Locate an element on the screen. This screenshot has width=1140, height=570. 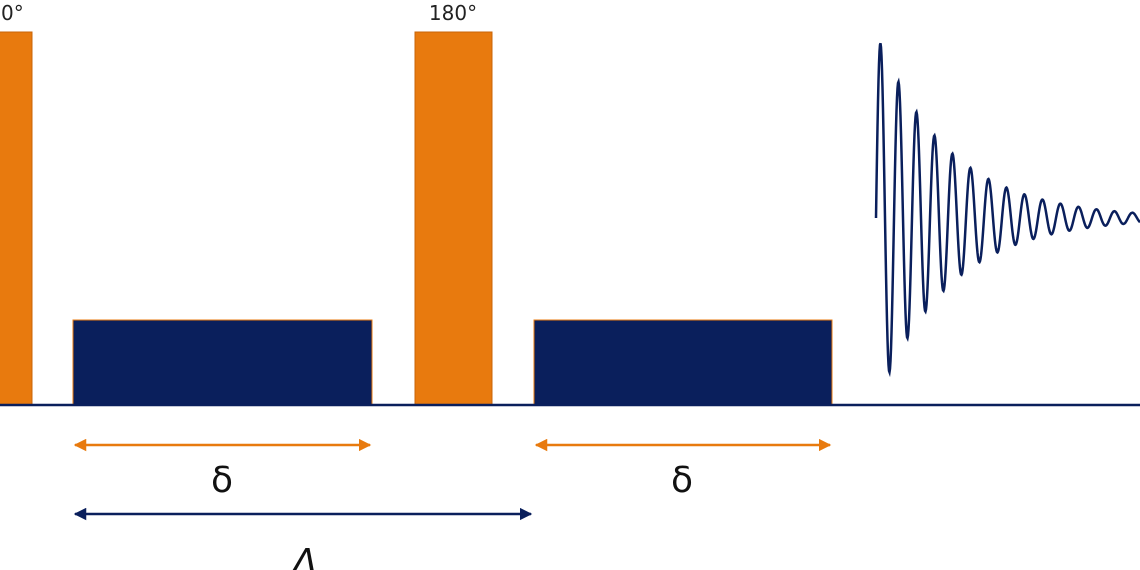
pulse-label: 90° is located at coordinates (12, 13).